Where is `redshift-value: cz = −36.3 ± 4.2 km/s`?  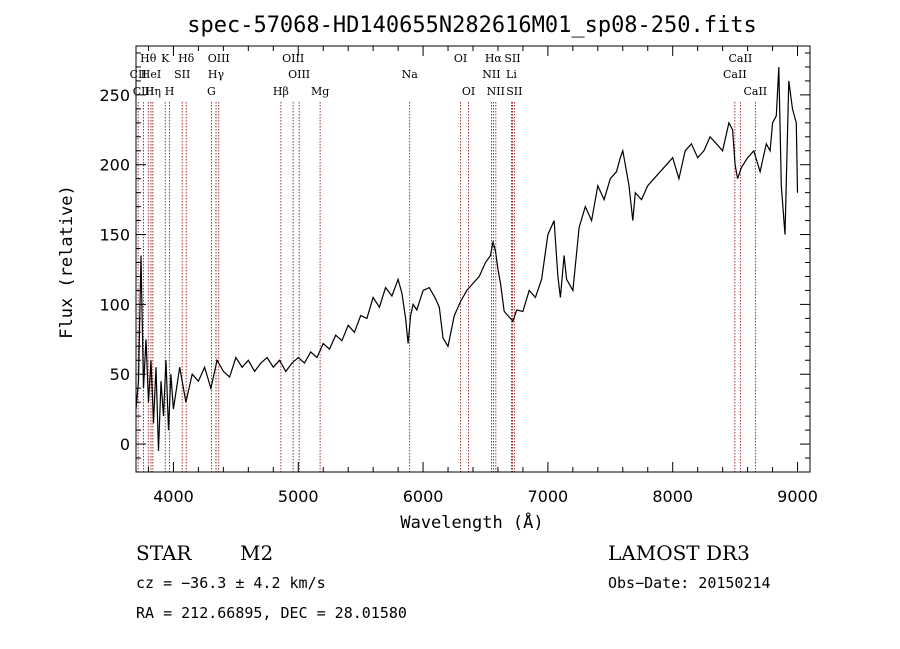
redshift-value: cz = −36.3 ± 4.2 km/s is located at coordinates (231, 583).